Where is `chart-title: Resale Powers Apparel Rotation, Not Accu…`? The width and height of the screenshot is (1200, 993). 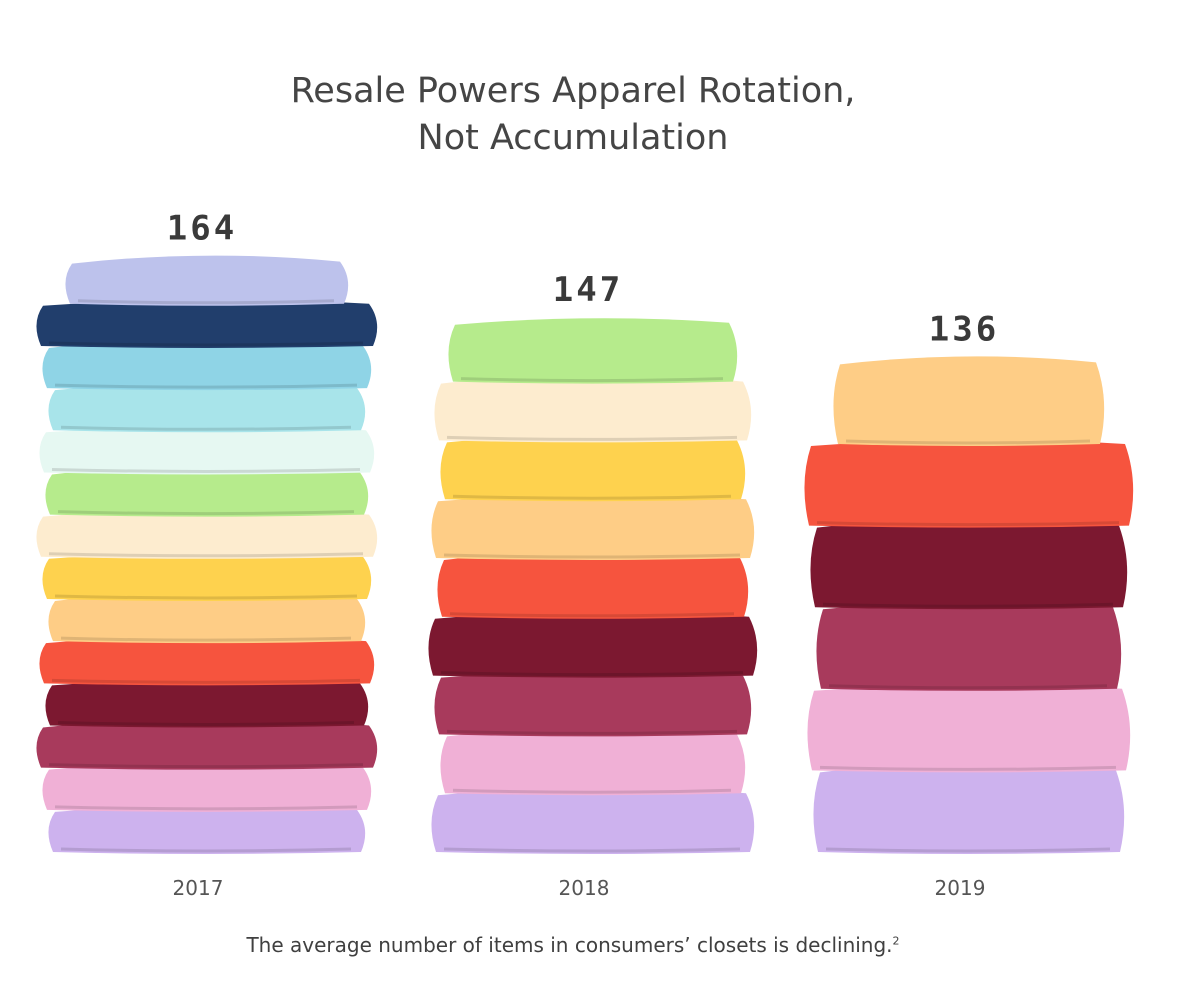
chart-title: Resale Powers Apparel Rotation, Not Accu… is located at coordinates (573, 115).